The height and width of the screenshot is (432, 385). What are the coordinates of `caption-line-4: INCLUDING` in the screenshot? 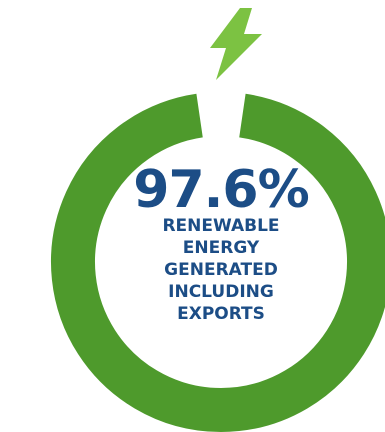 It's located at (221, 292).